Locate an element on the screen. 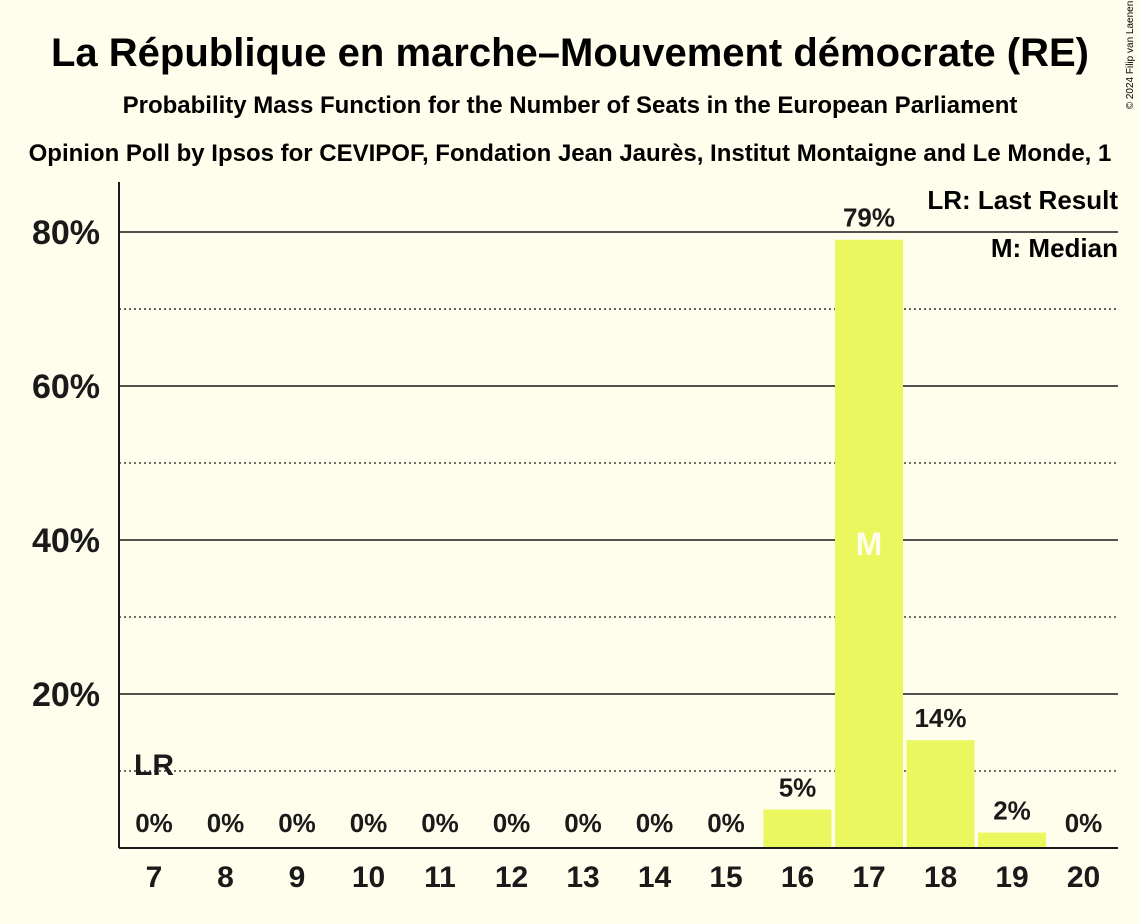  median-marker: M is located at coordinates (869, 544).